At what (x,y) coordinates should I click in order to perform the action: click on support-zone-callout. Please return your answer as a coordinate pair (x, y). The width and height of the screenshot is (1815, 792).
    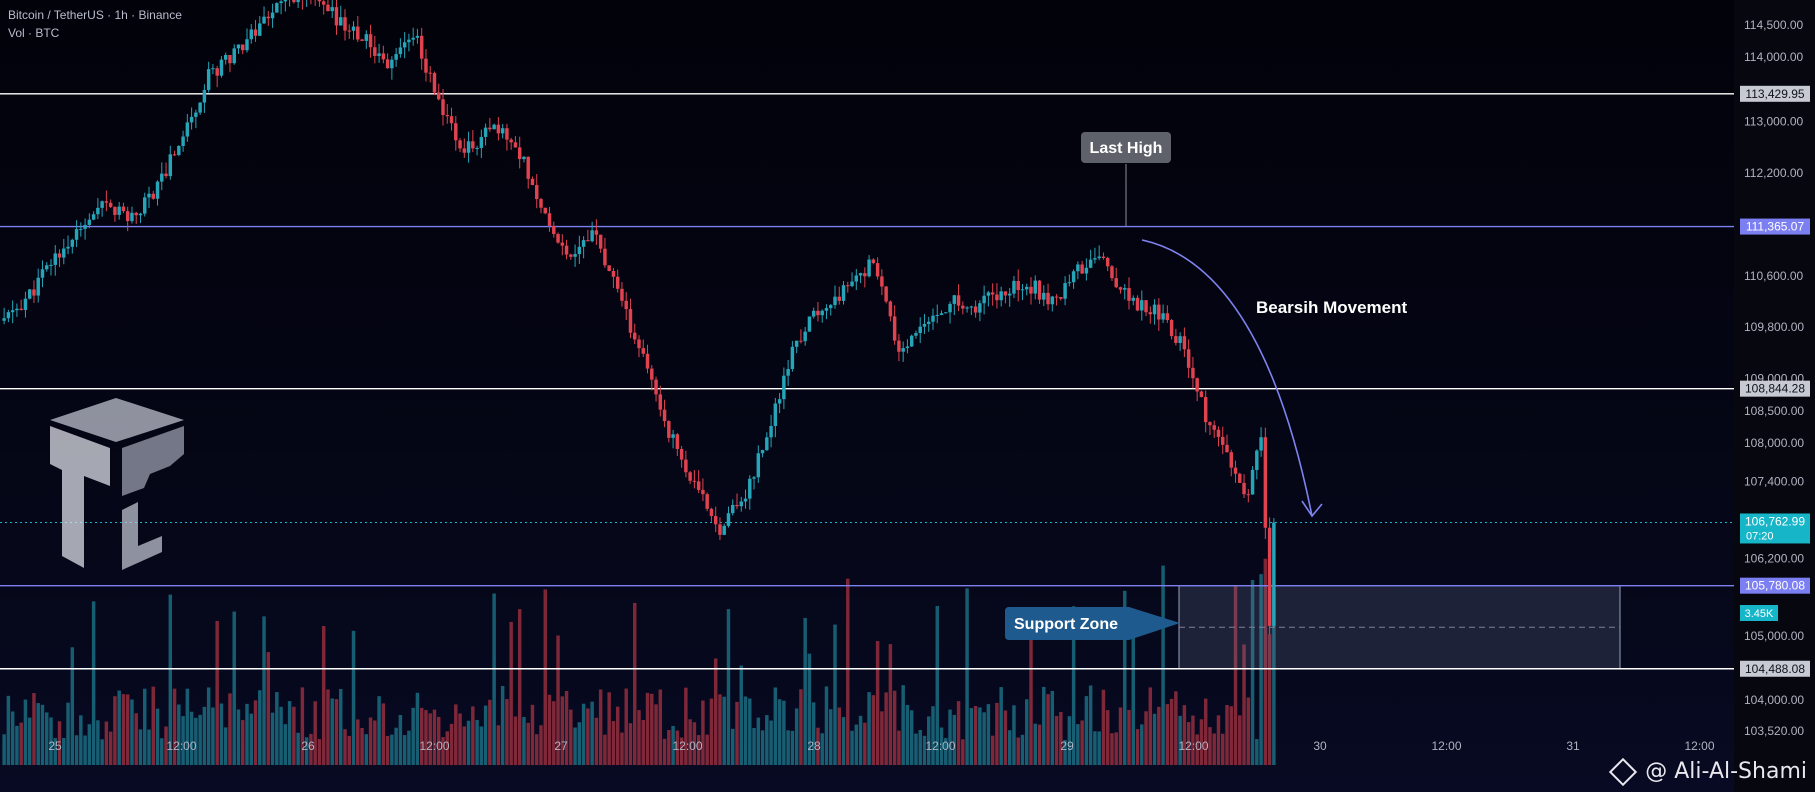
    Looking at the image, I should click on (1092, 623).